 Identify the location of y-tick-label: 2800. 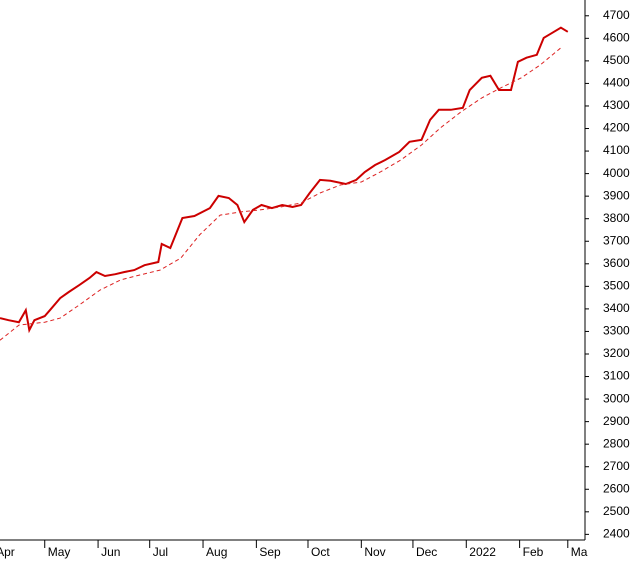
(616, 443).